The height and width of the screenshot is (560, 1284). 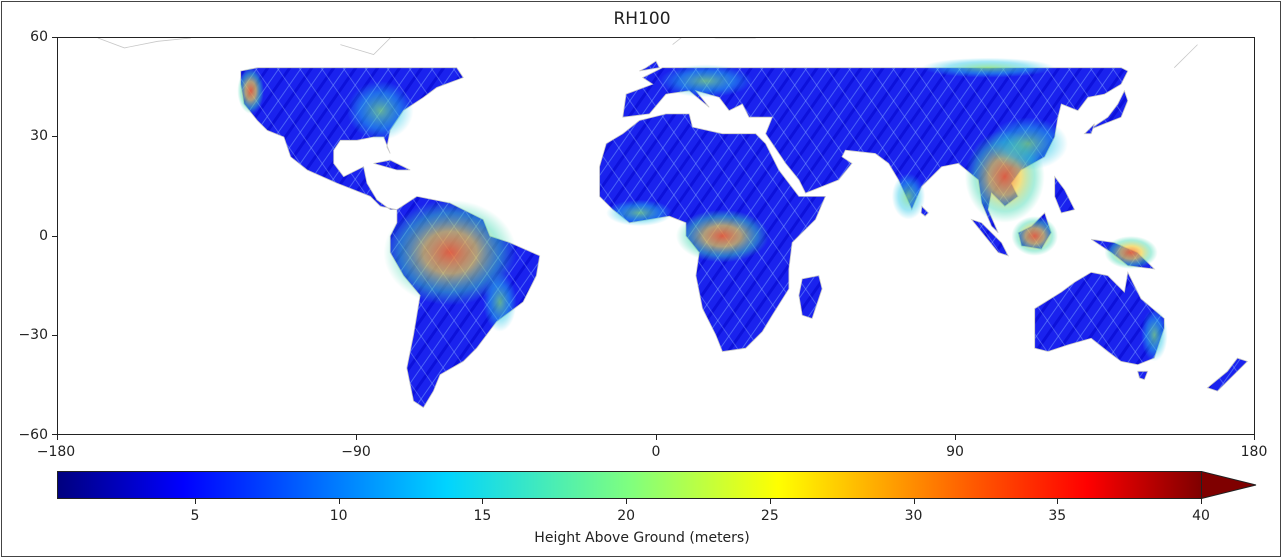 I want to click on swath-overlay-japan, so click(x=1107, y=110).